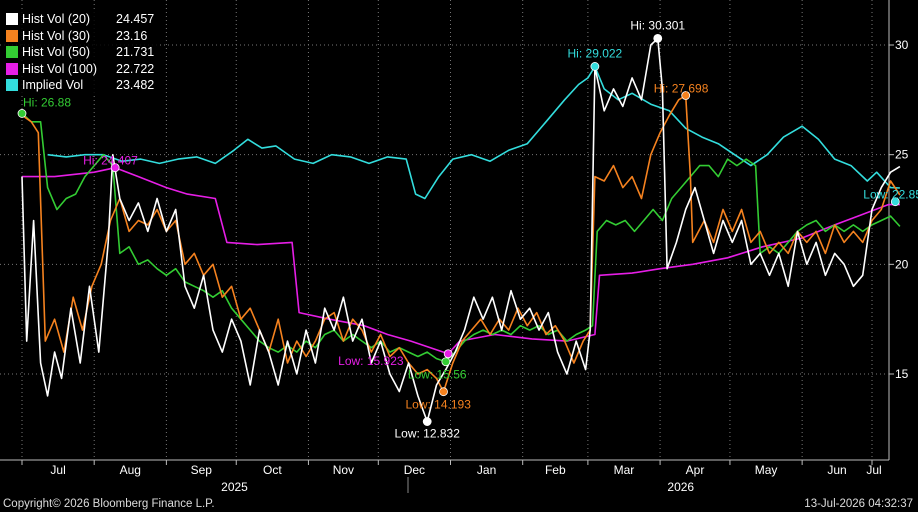  I want to click on legend-item: Hist Vol (50) 21.731, so click(80, 52).